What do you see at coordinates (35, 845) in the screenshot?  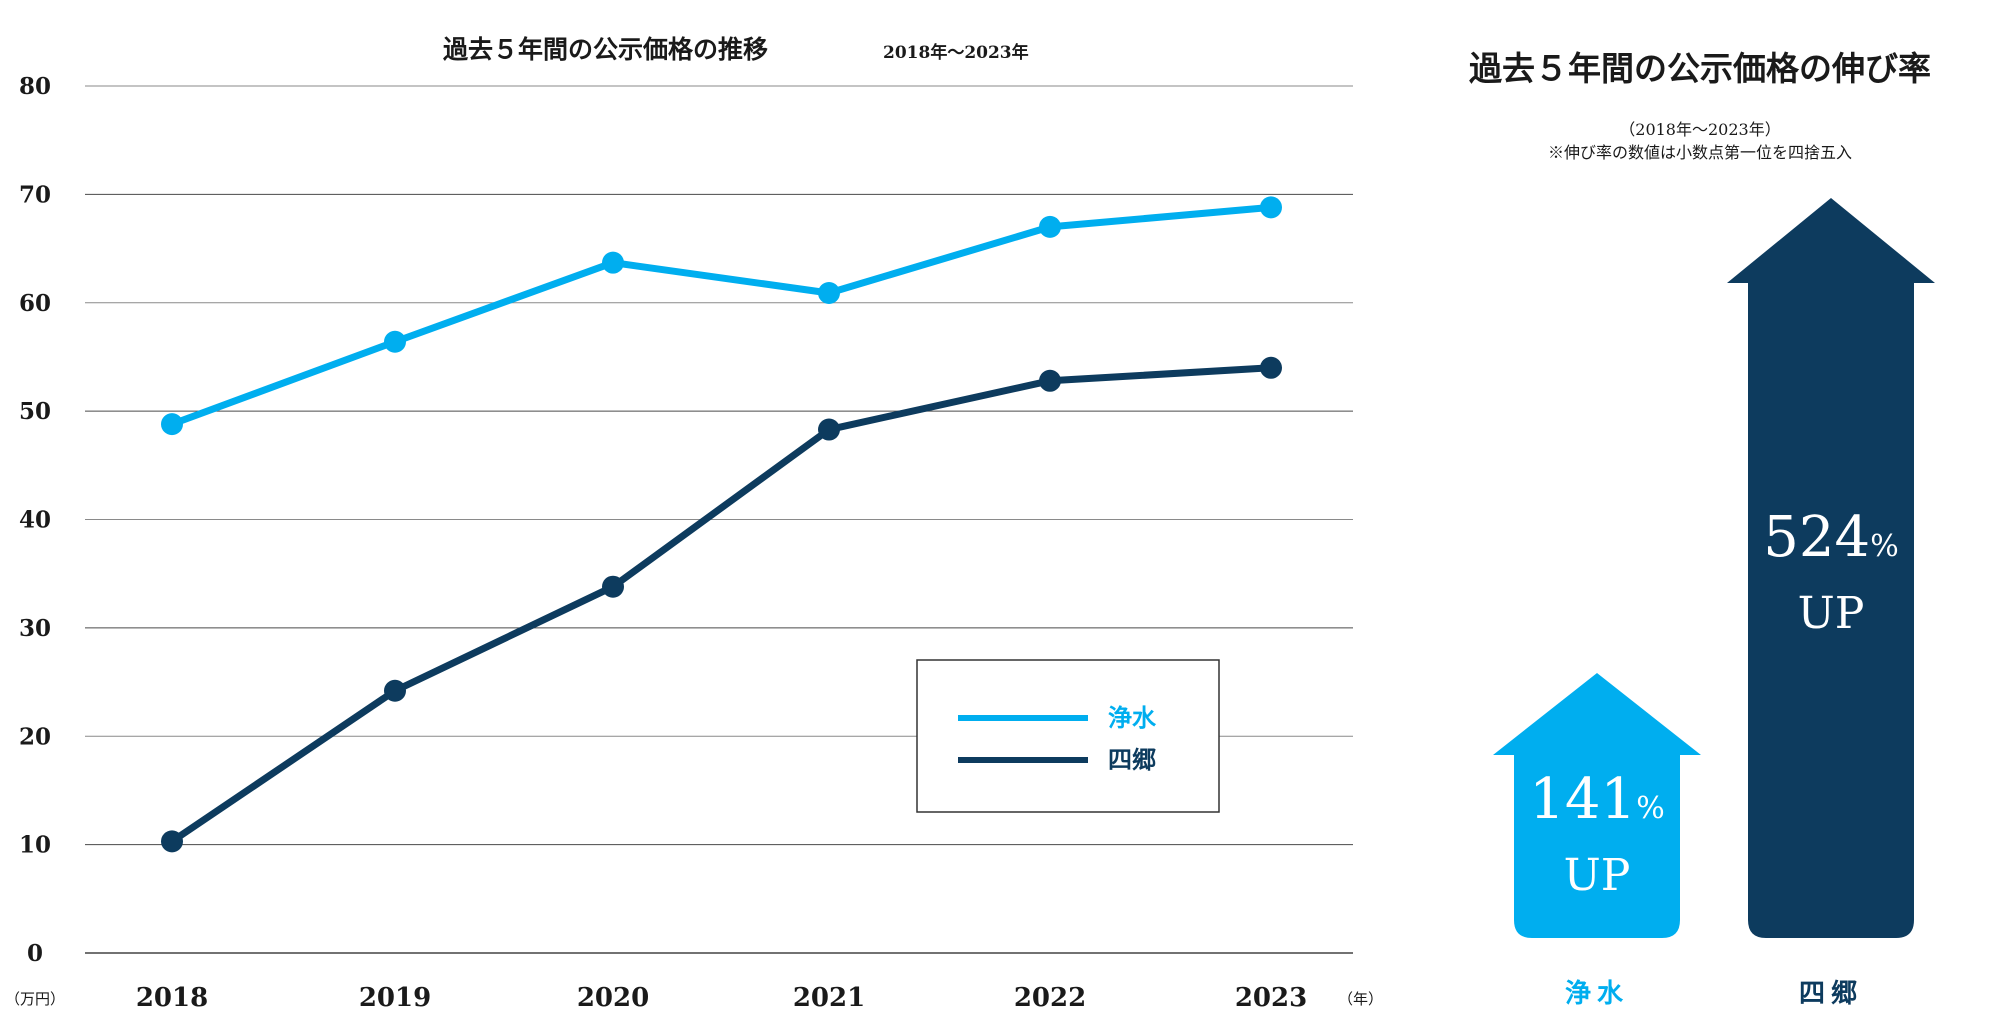 I see `y-tick-label: 10` at bounding box center [35, 845].